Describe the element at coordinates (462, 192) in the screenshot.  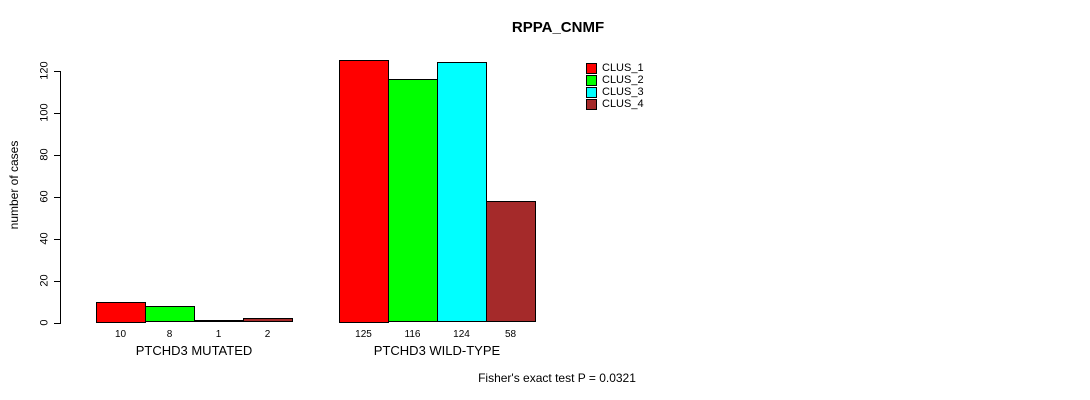
I see `bar-clus_3-wildtype` at that location.